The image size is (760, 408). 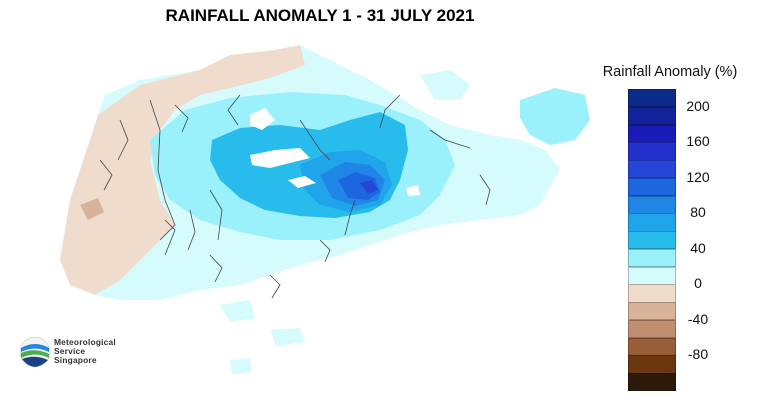 What do you see at coordinates (287, 337) in the screenshot?
I see `offshore-island-south2` at bounding box center [287, 337].